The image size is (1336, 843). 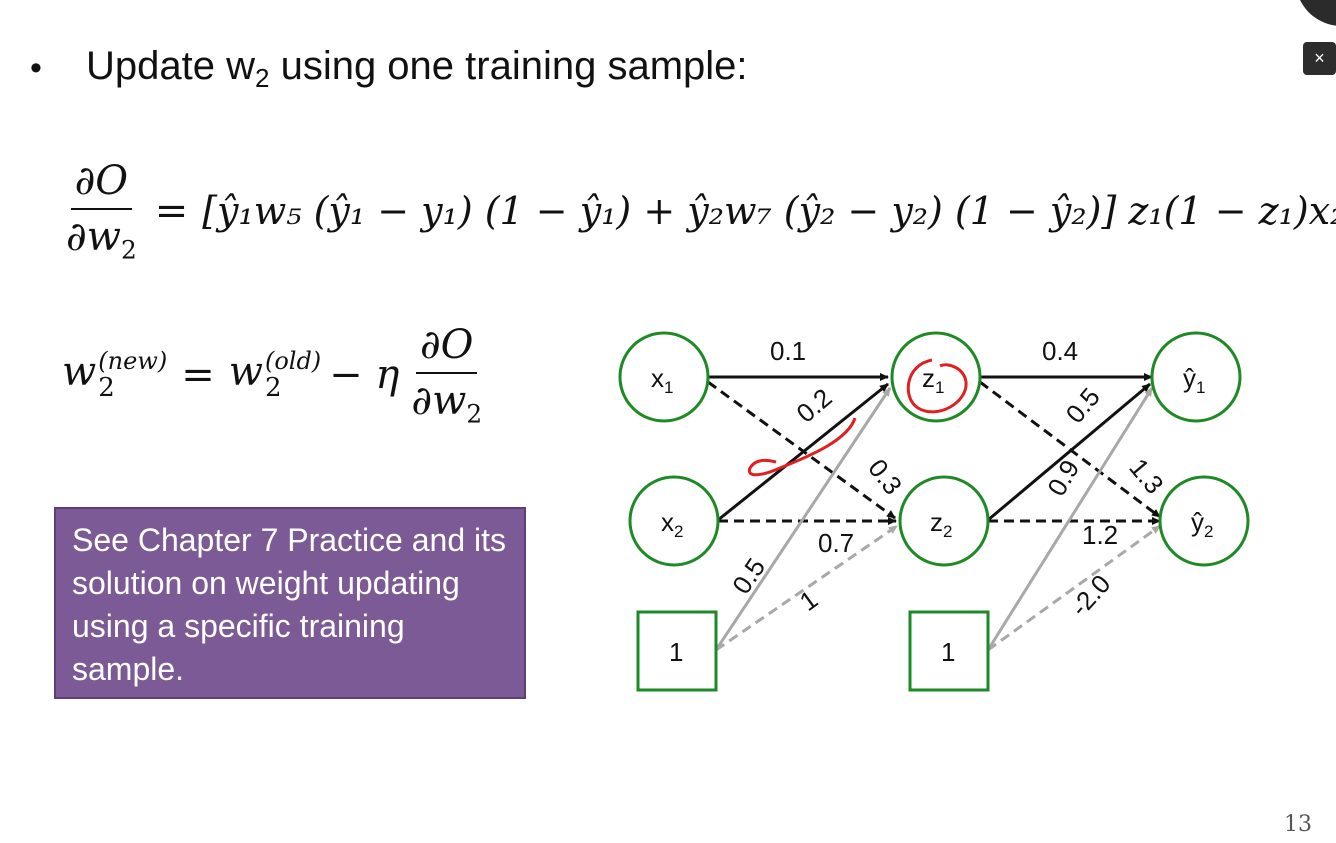 What do you see at coordinates (808, 600) in the screenshot?
I see `weight-b1-z2: 1` at bounding box center [808, 600].